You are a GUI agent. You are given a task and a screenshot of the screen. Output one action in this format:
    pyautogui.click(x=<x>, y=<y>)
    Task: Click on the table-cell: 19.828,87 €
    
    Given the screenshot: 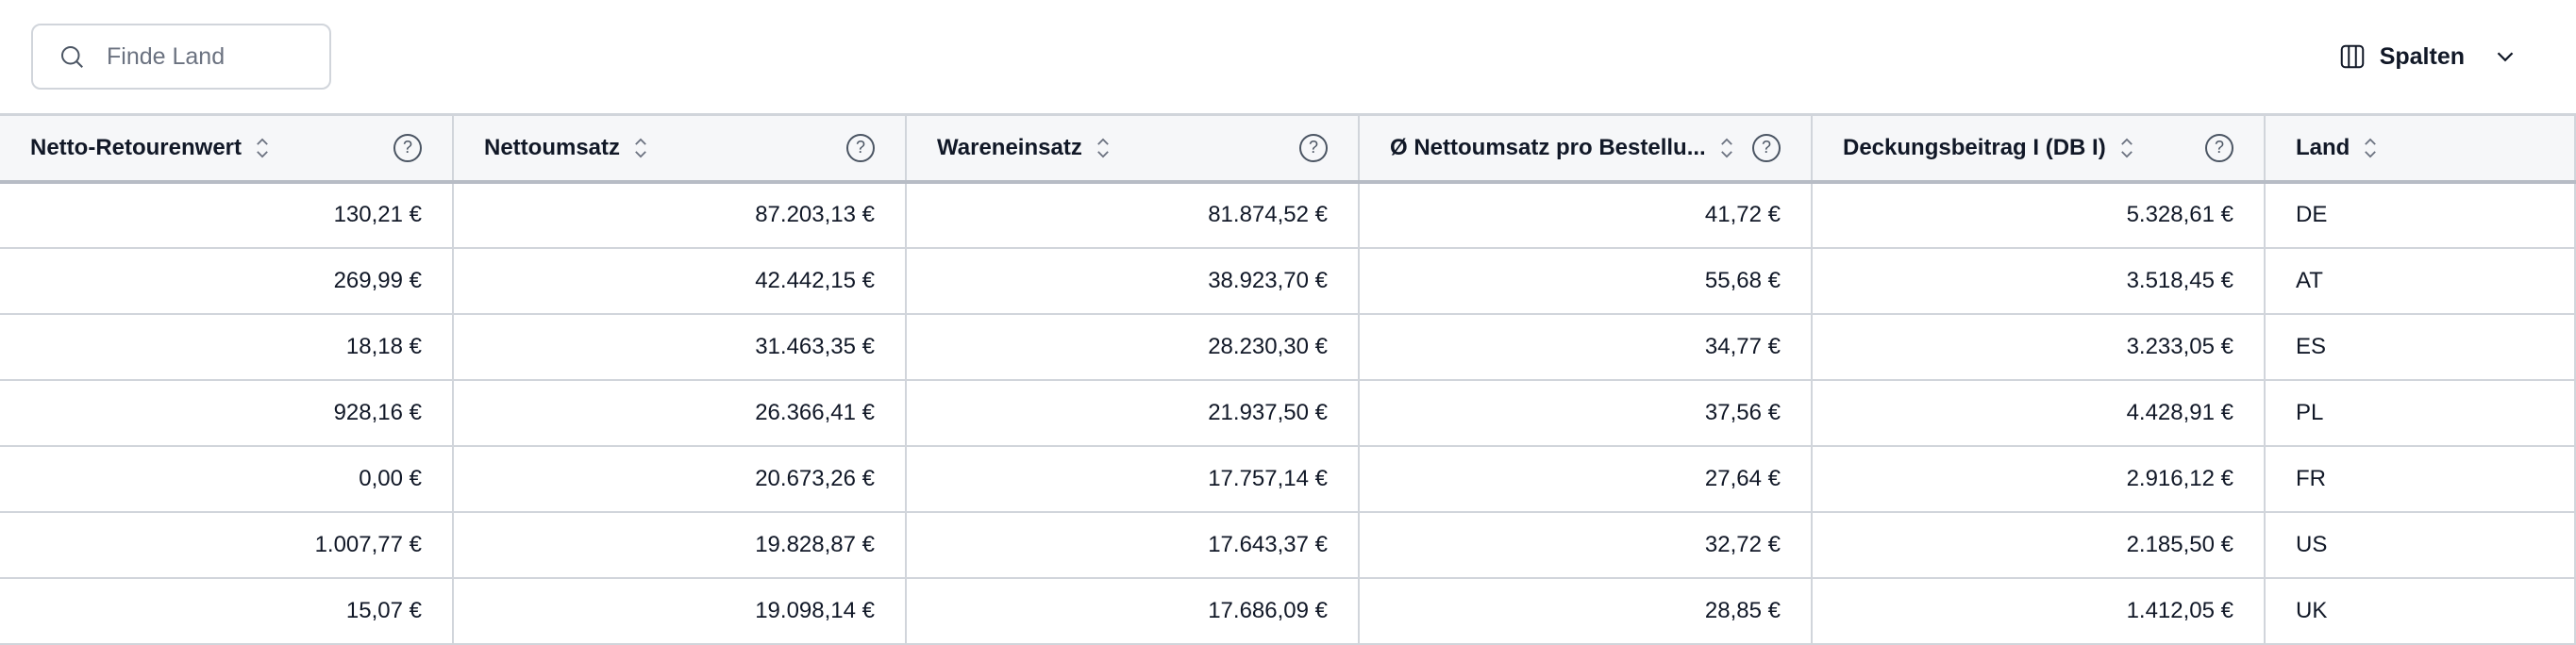 What is the action you would take?
    pyautogui.click(x=680, y=545)
    